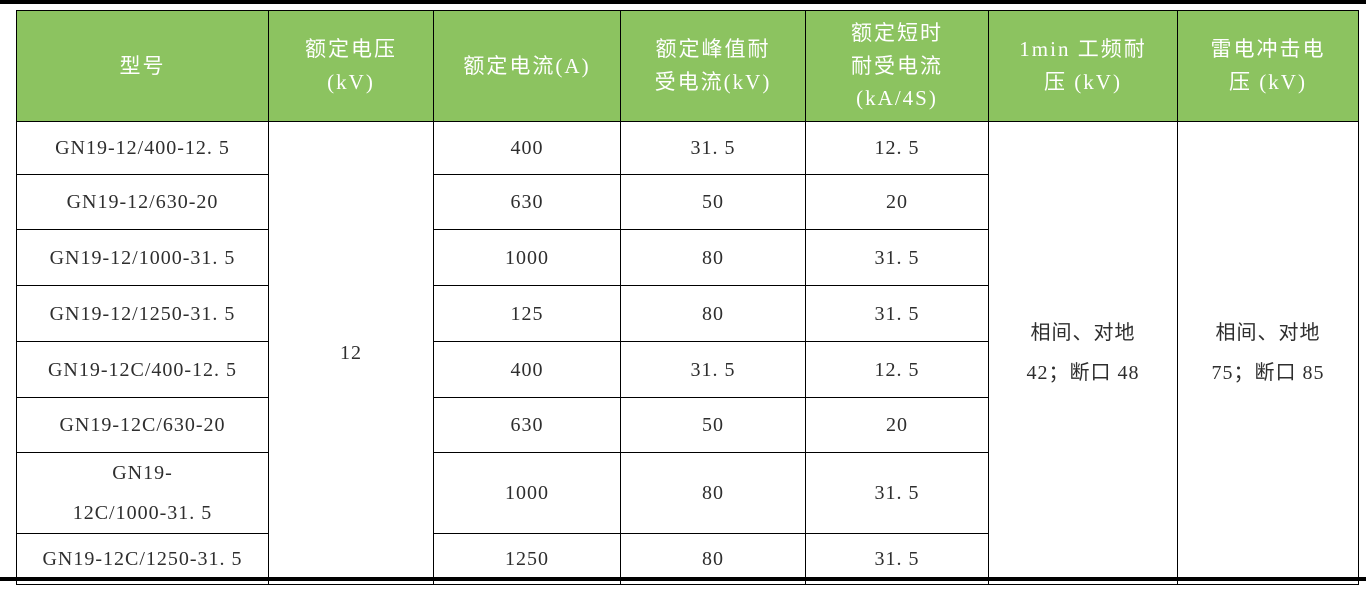  I want to click on bottom-rule, so click(683, 579).